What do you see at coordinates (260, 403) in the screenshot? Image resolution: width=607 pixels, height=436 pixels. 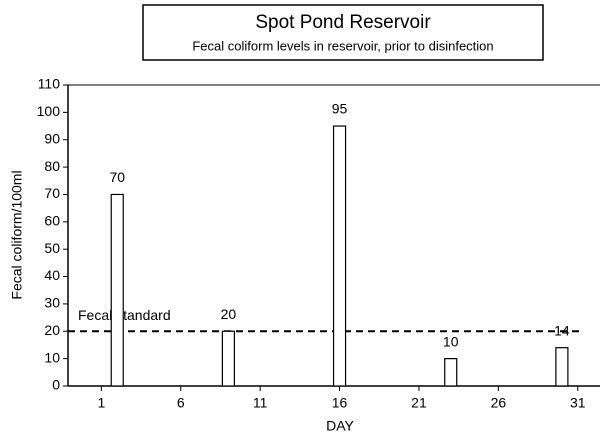 I see `x-tick-label: 11` at bounding box center [260, 403].